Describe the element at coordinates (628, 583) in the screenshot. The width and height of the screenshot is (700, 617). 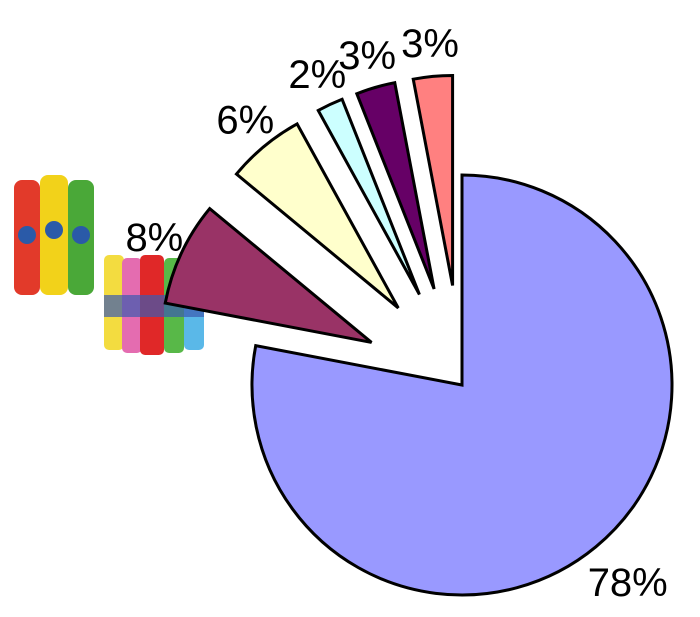
I see `slice-label: 78%` at that location.